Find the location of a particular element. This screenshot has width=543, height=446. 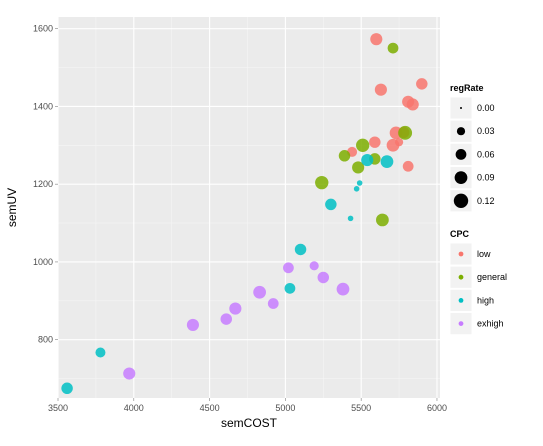

color-legend-label: general is located at coordinates (492, 277).